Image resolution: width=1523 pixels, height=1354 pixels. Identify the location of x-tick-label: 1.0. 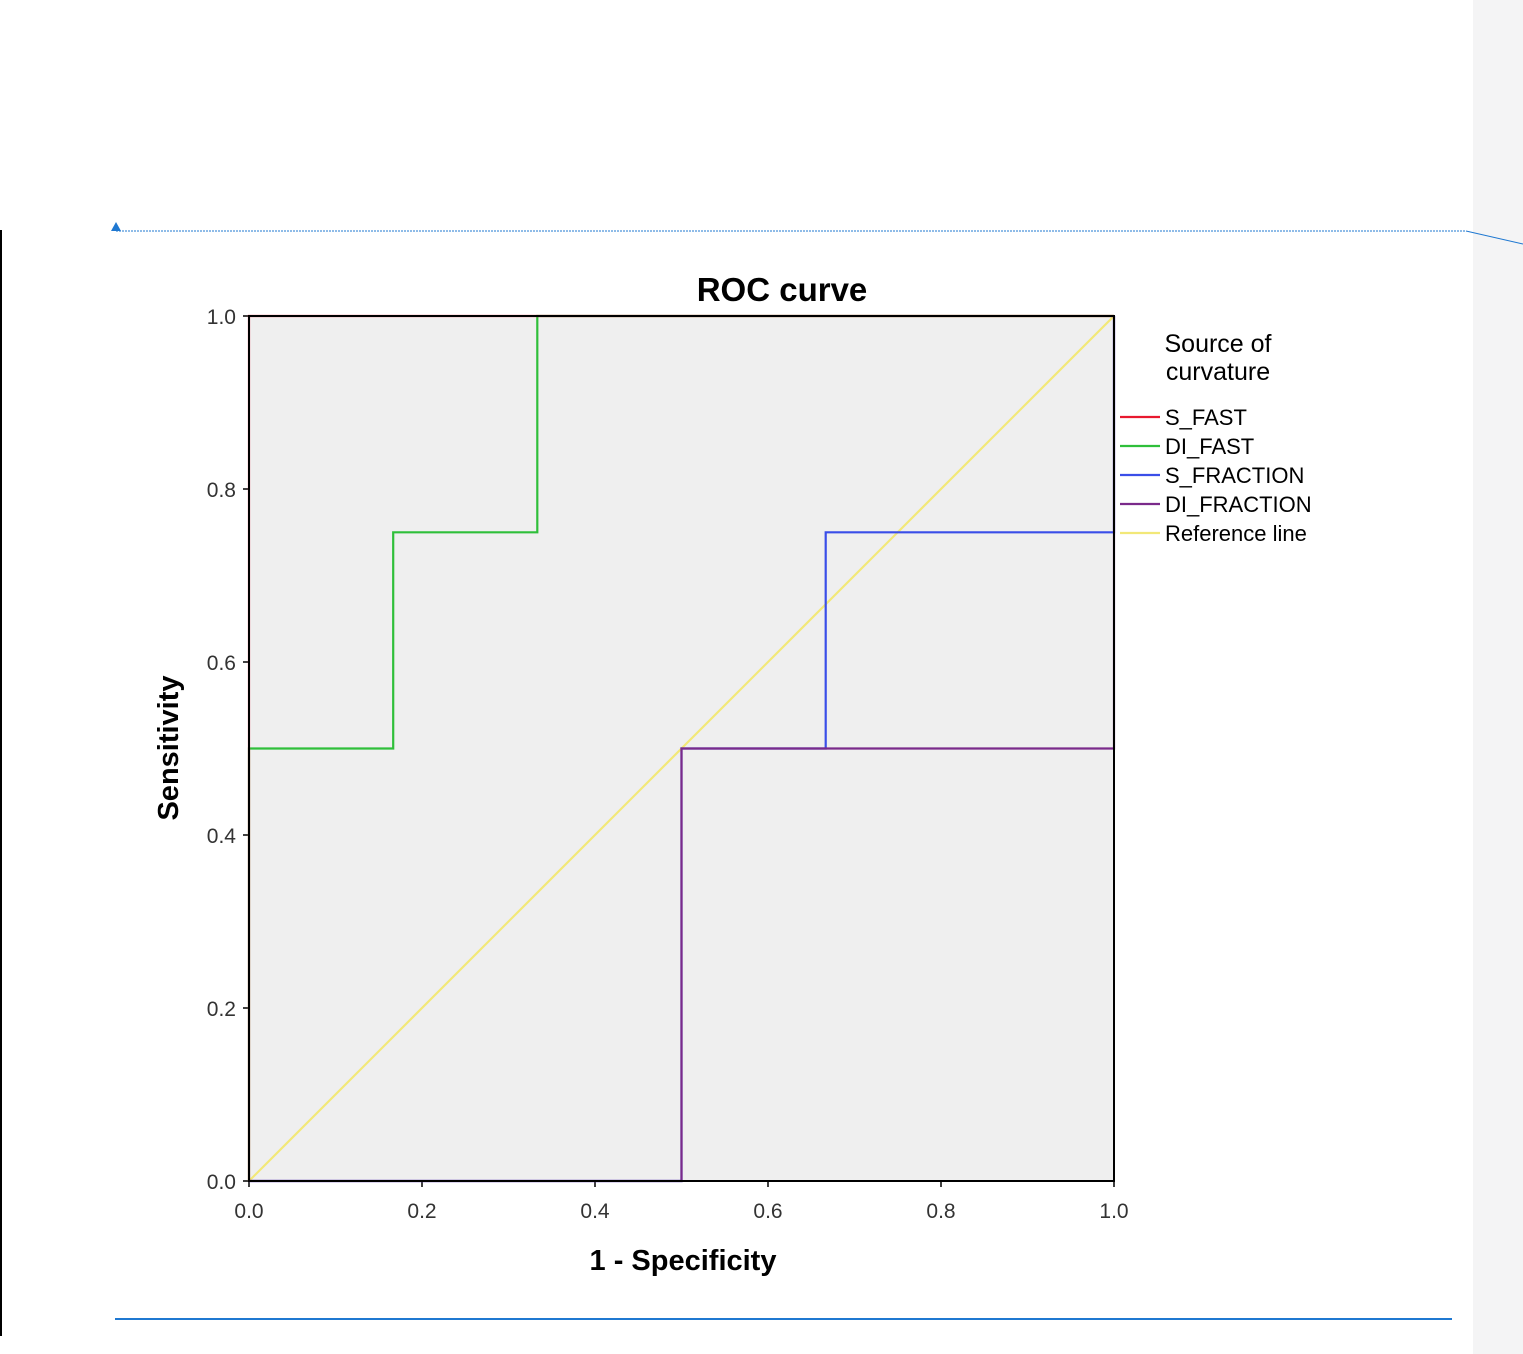
(1113, 1211).